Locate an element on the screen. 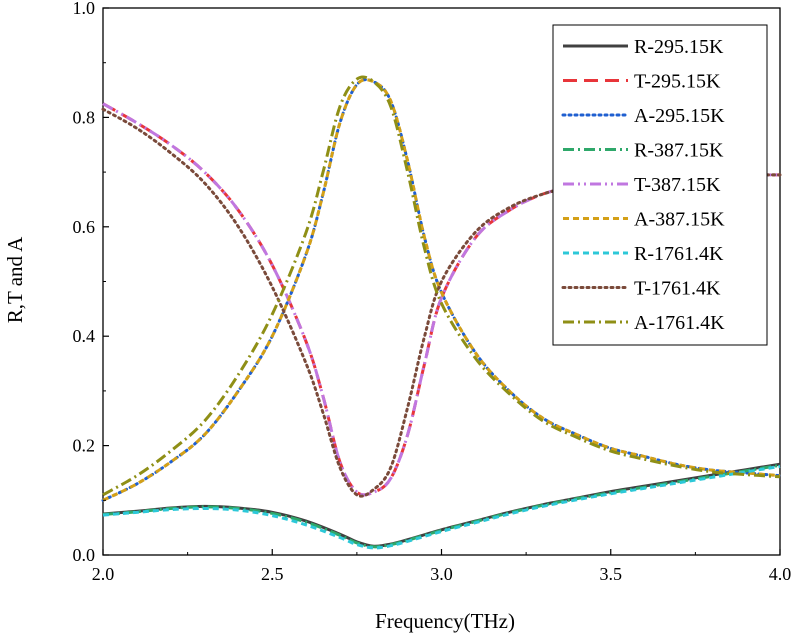  y-tick-label: 0.6 is located at coordinates (84, 227).